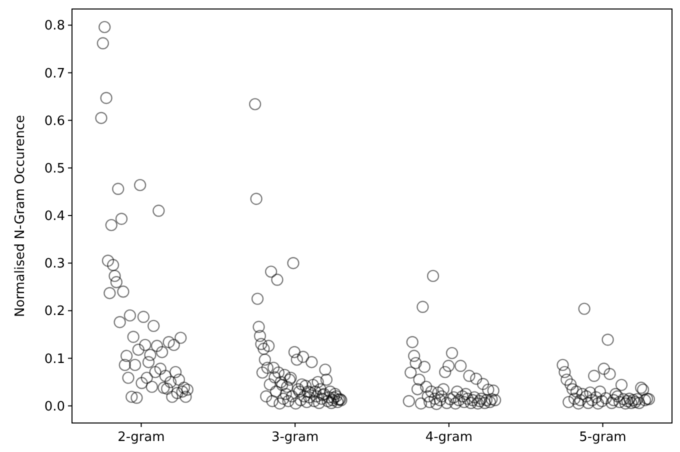 The width and height of the screenshot is (680, 452). Describe the element at coordinates (54, 406) in the screenshot. I see `y-tick-label: 0.0` at that location.